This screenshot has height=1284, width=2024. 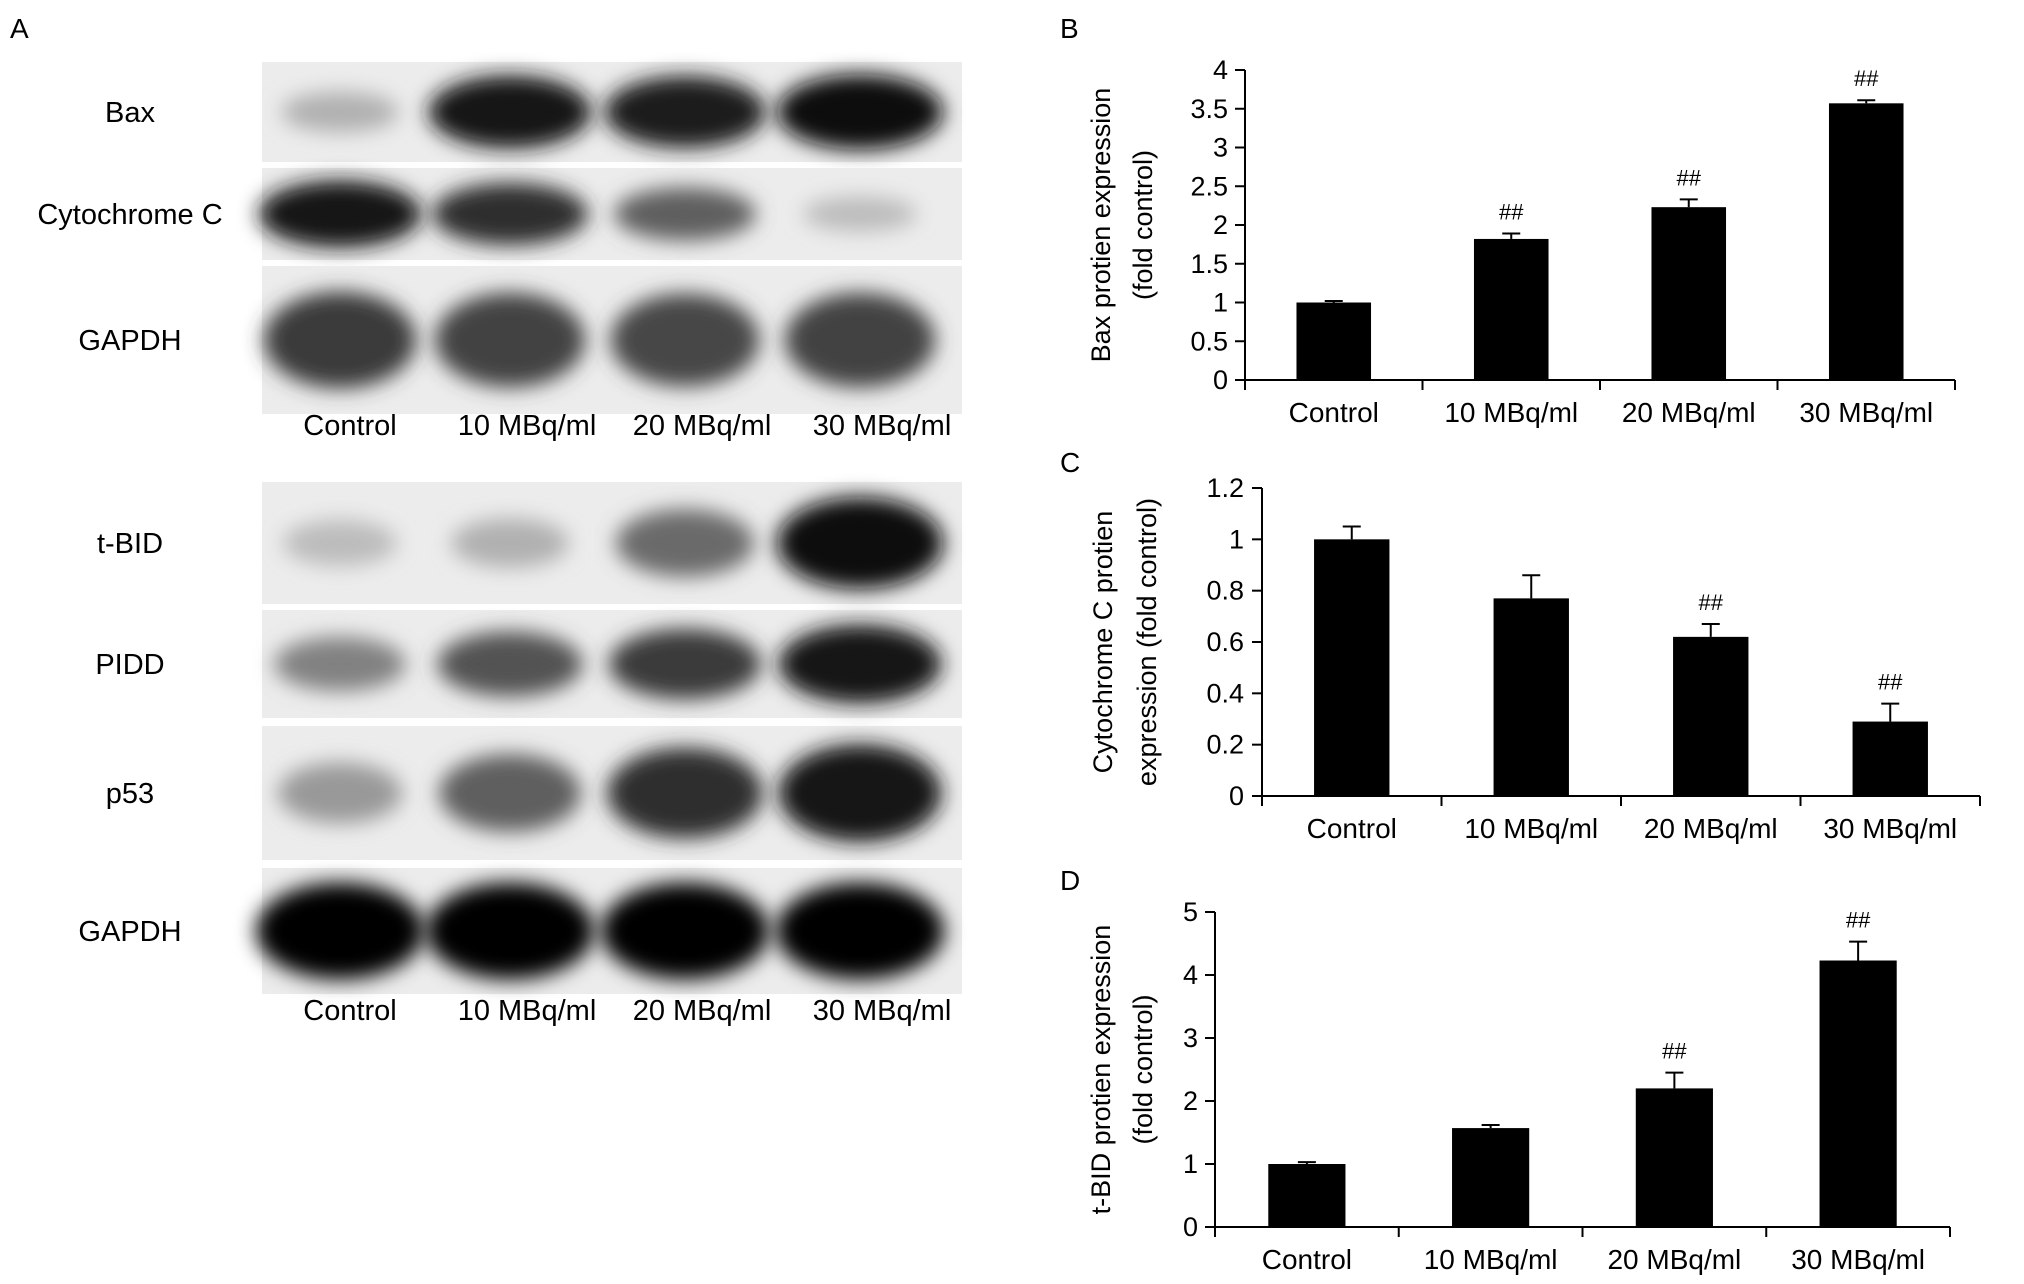 I want to click on panel-letter: B, so click(x=1069, y=28).